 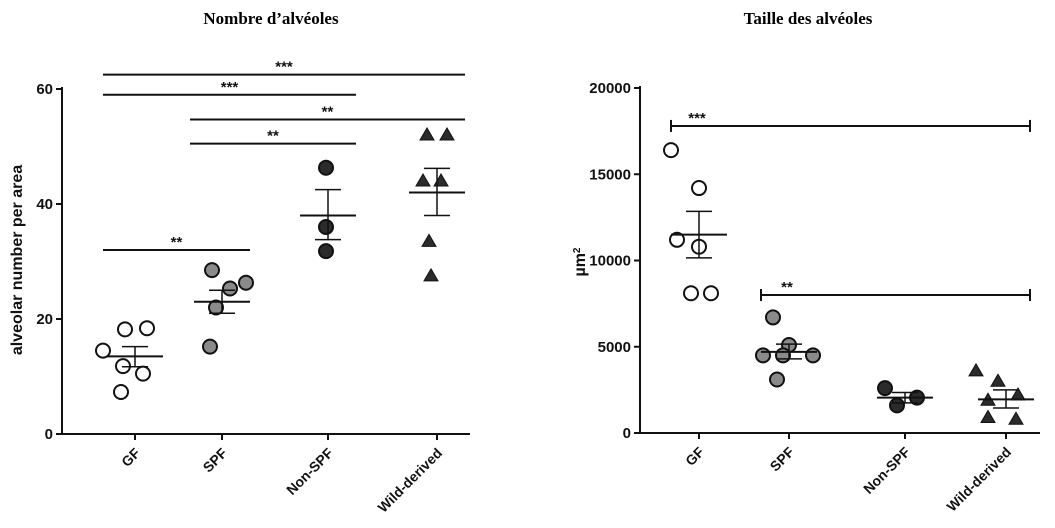 I want to click on y-axis-label: µm2, so click(x=581, y=261).